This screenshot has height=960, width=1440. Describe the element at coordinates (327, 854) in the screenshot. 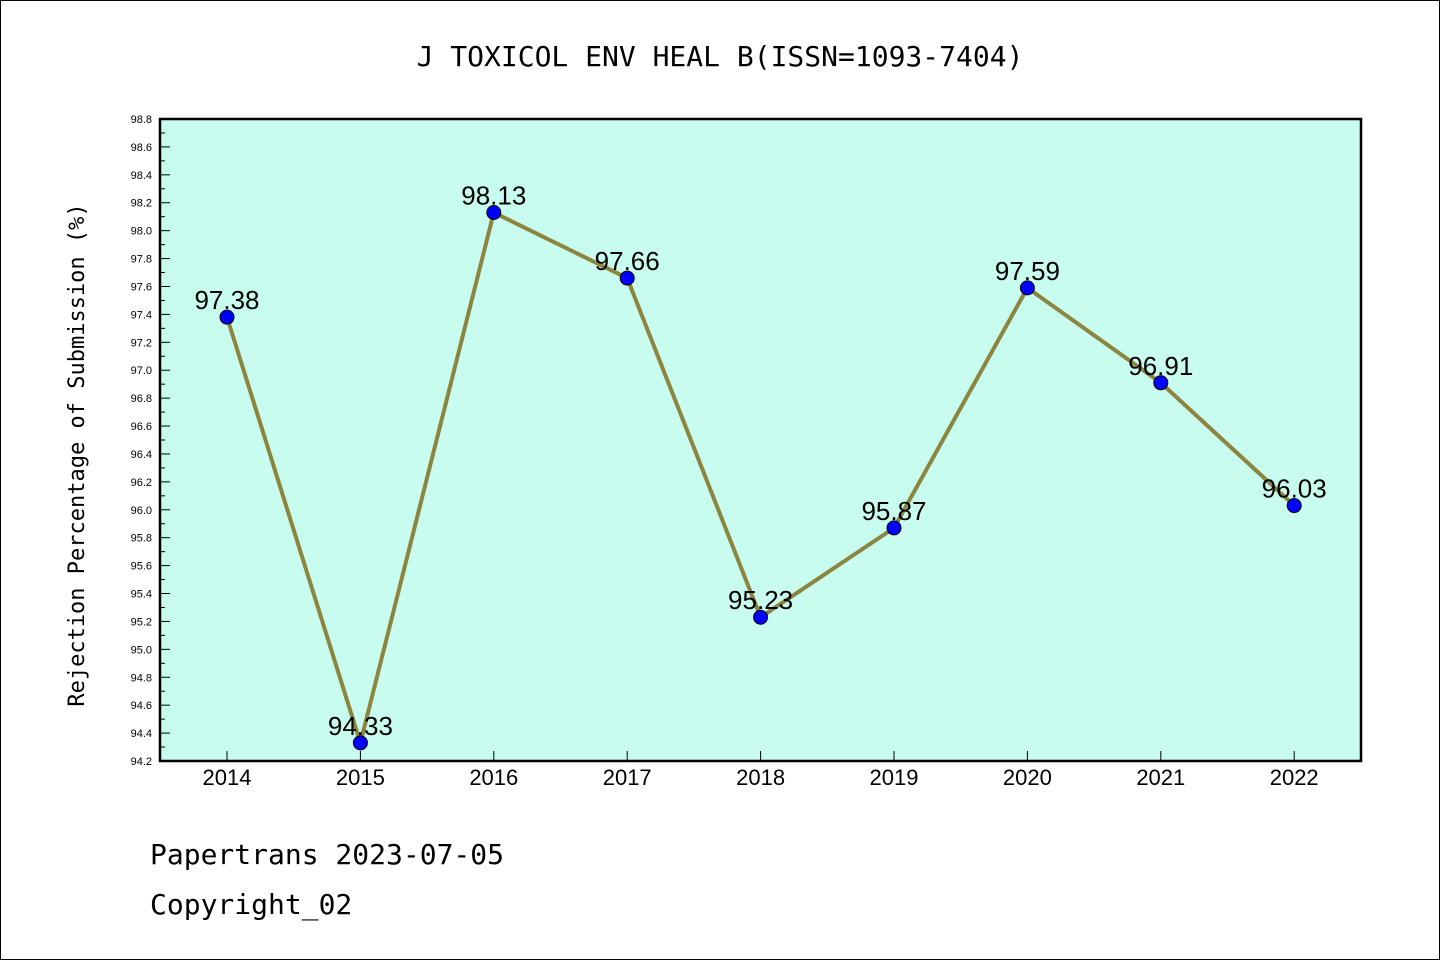

I see `footer-date-credit: Papertrans 2023-07-05` at that location.